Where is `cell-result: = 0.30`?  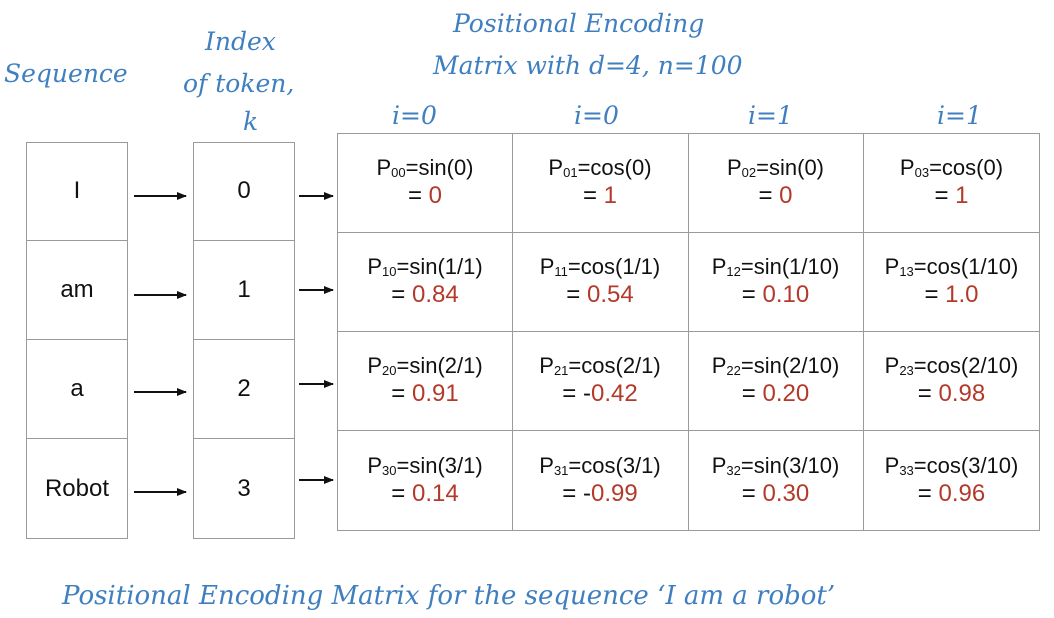
cell-result: = 0.30 is located at coordinates (775, 494).